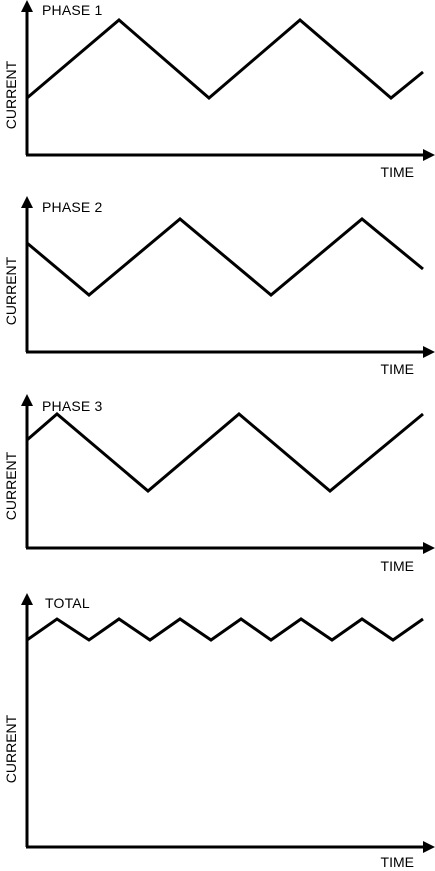 The height and width of the screenshot is (871, 435). What do you see at coordinates (67, 603) in the screenshot?
I see `chart-title: TOTAL` at bounding box center [67, 603].